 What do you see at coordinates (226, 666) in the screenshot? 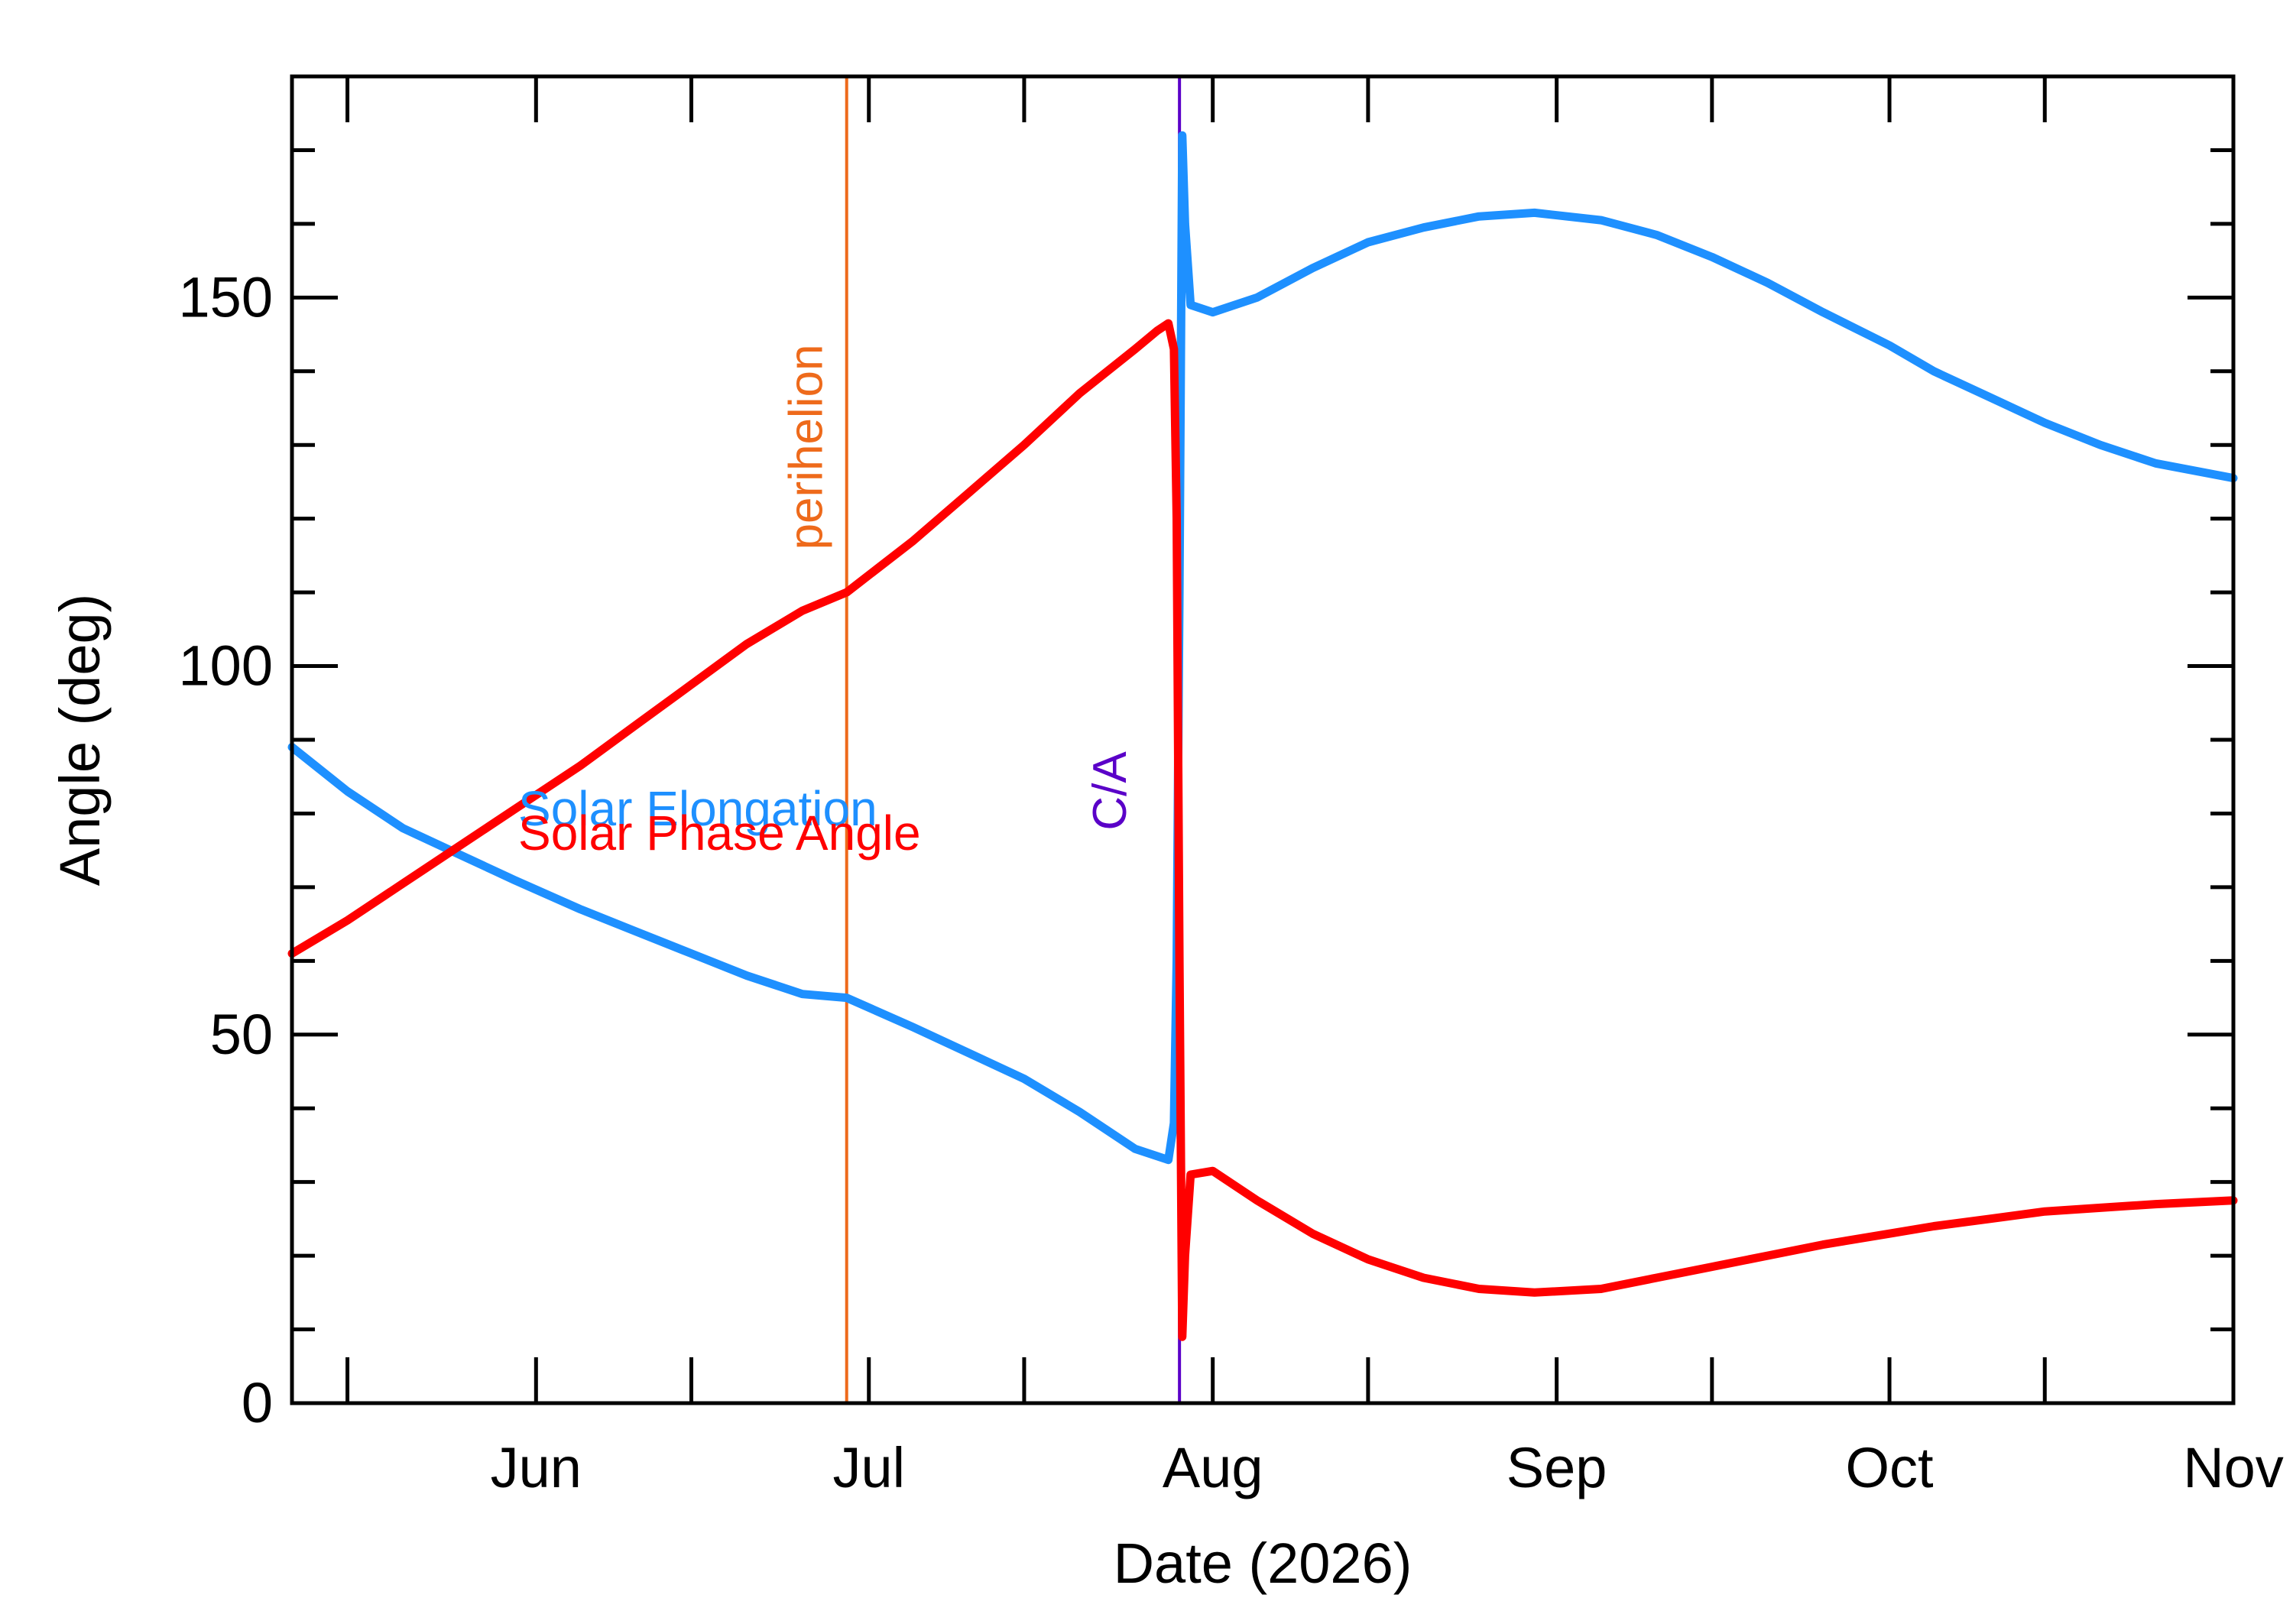
I see `y-tick-label: 100` at bounding box center [226, 666].